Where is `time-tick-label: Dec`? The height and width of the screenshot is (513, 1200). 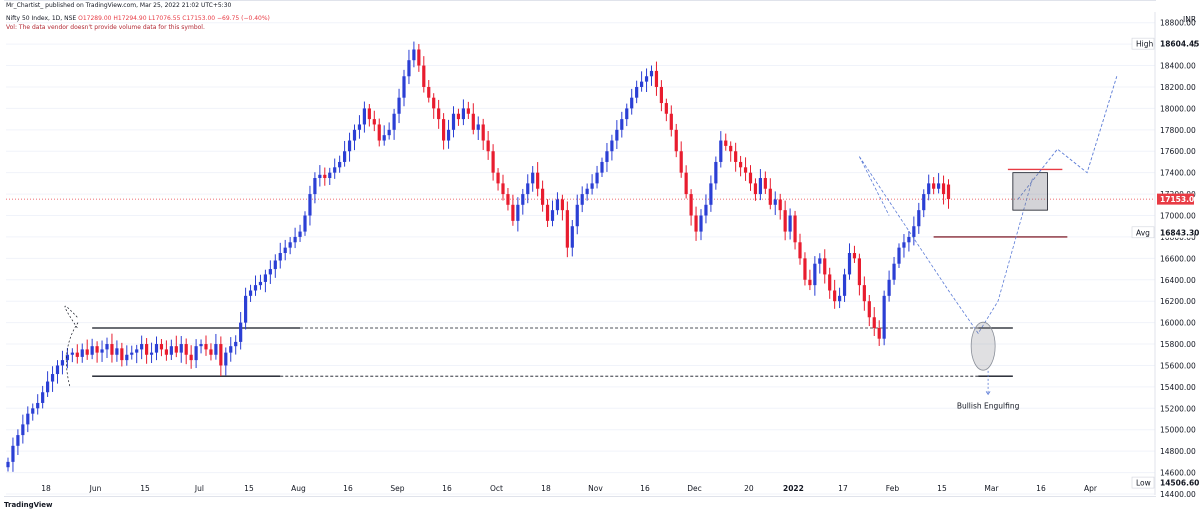 time-tick-label: Dec is located at coordinates (694, 488).